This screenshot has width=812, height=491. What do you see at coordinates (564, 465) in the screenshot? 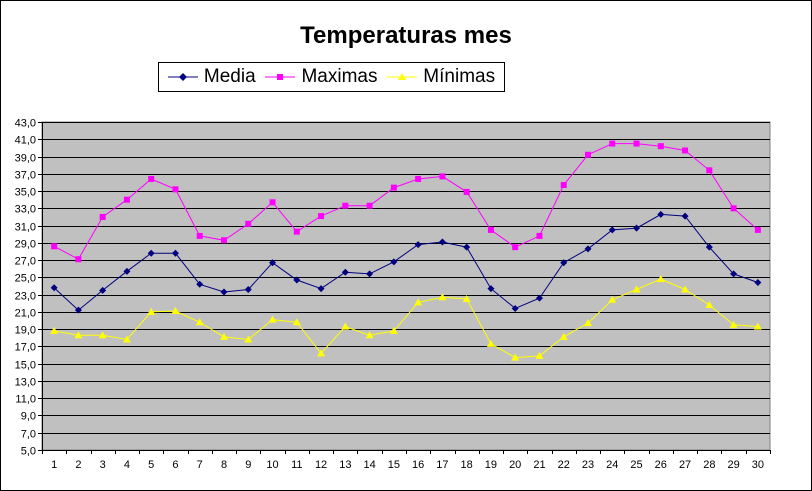
I see `x-tick-label: 22` at bounding box center [564, 465].